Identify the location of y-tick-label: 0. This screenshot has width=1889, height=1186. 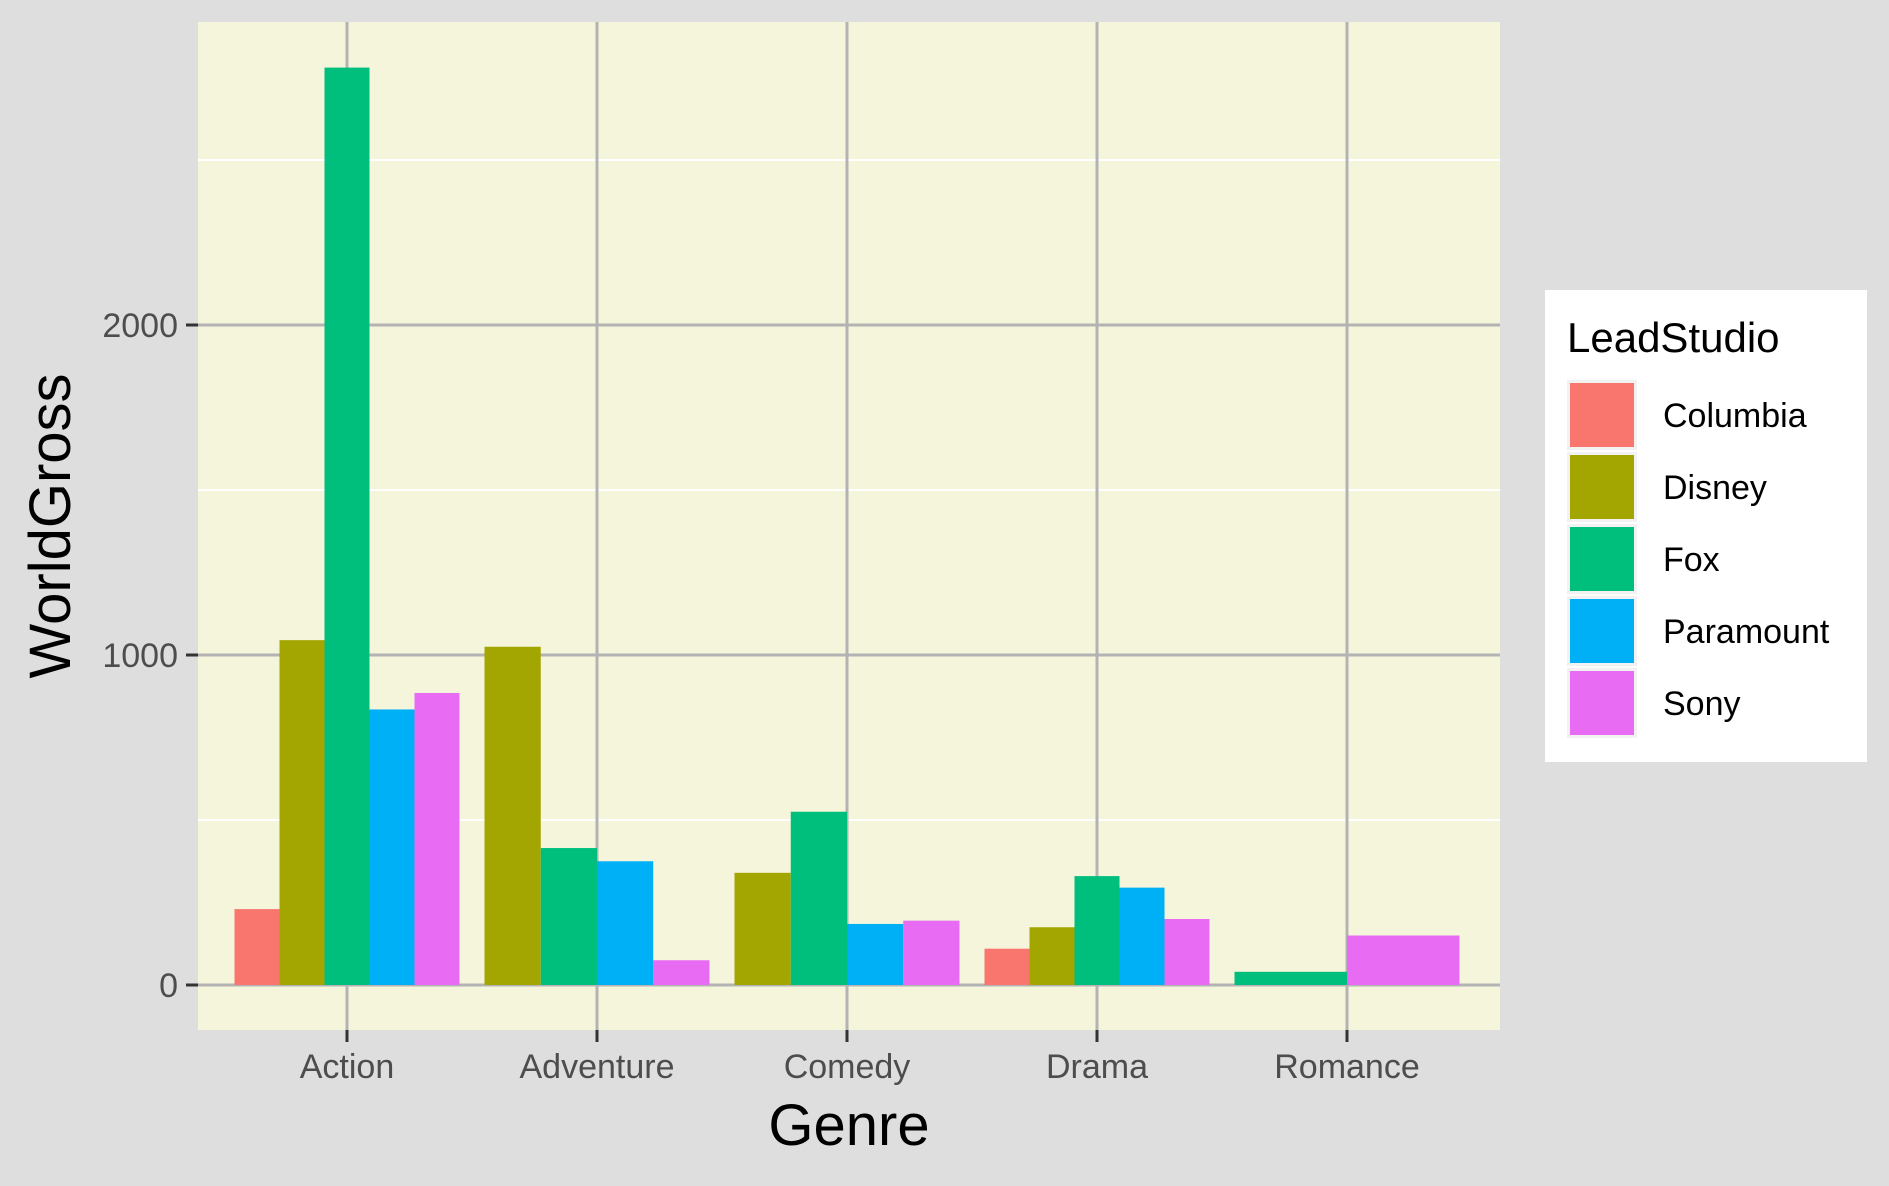
(168, 986).